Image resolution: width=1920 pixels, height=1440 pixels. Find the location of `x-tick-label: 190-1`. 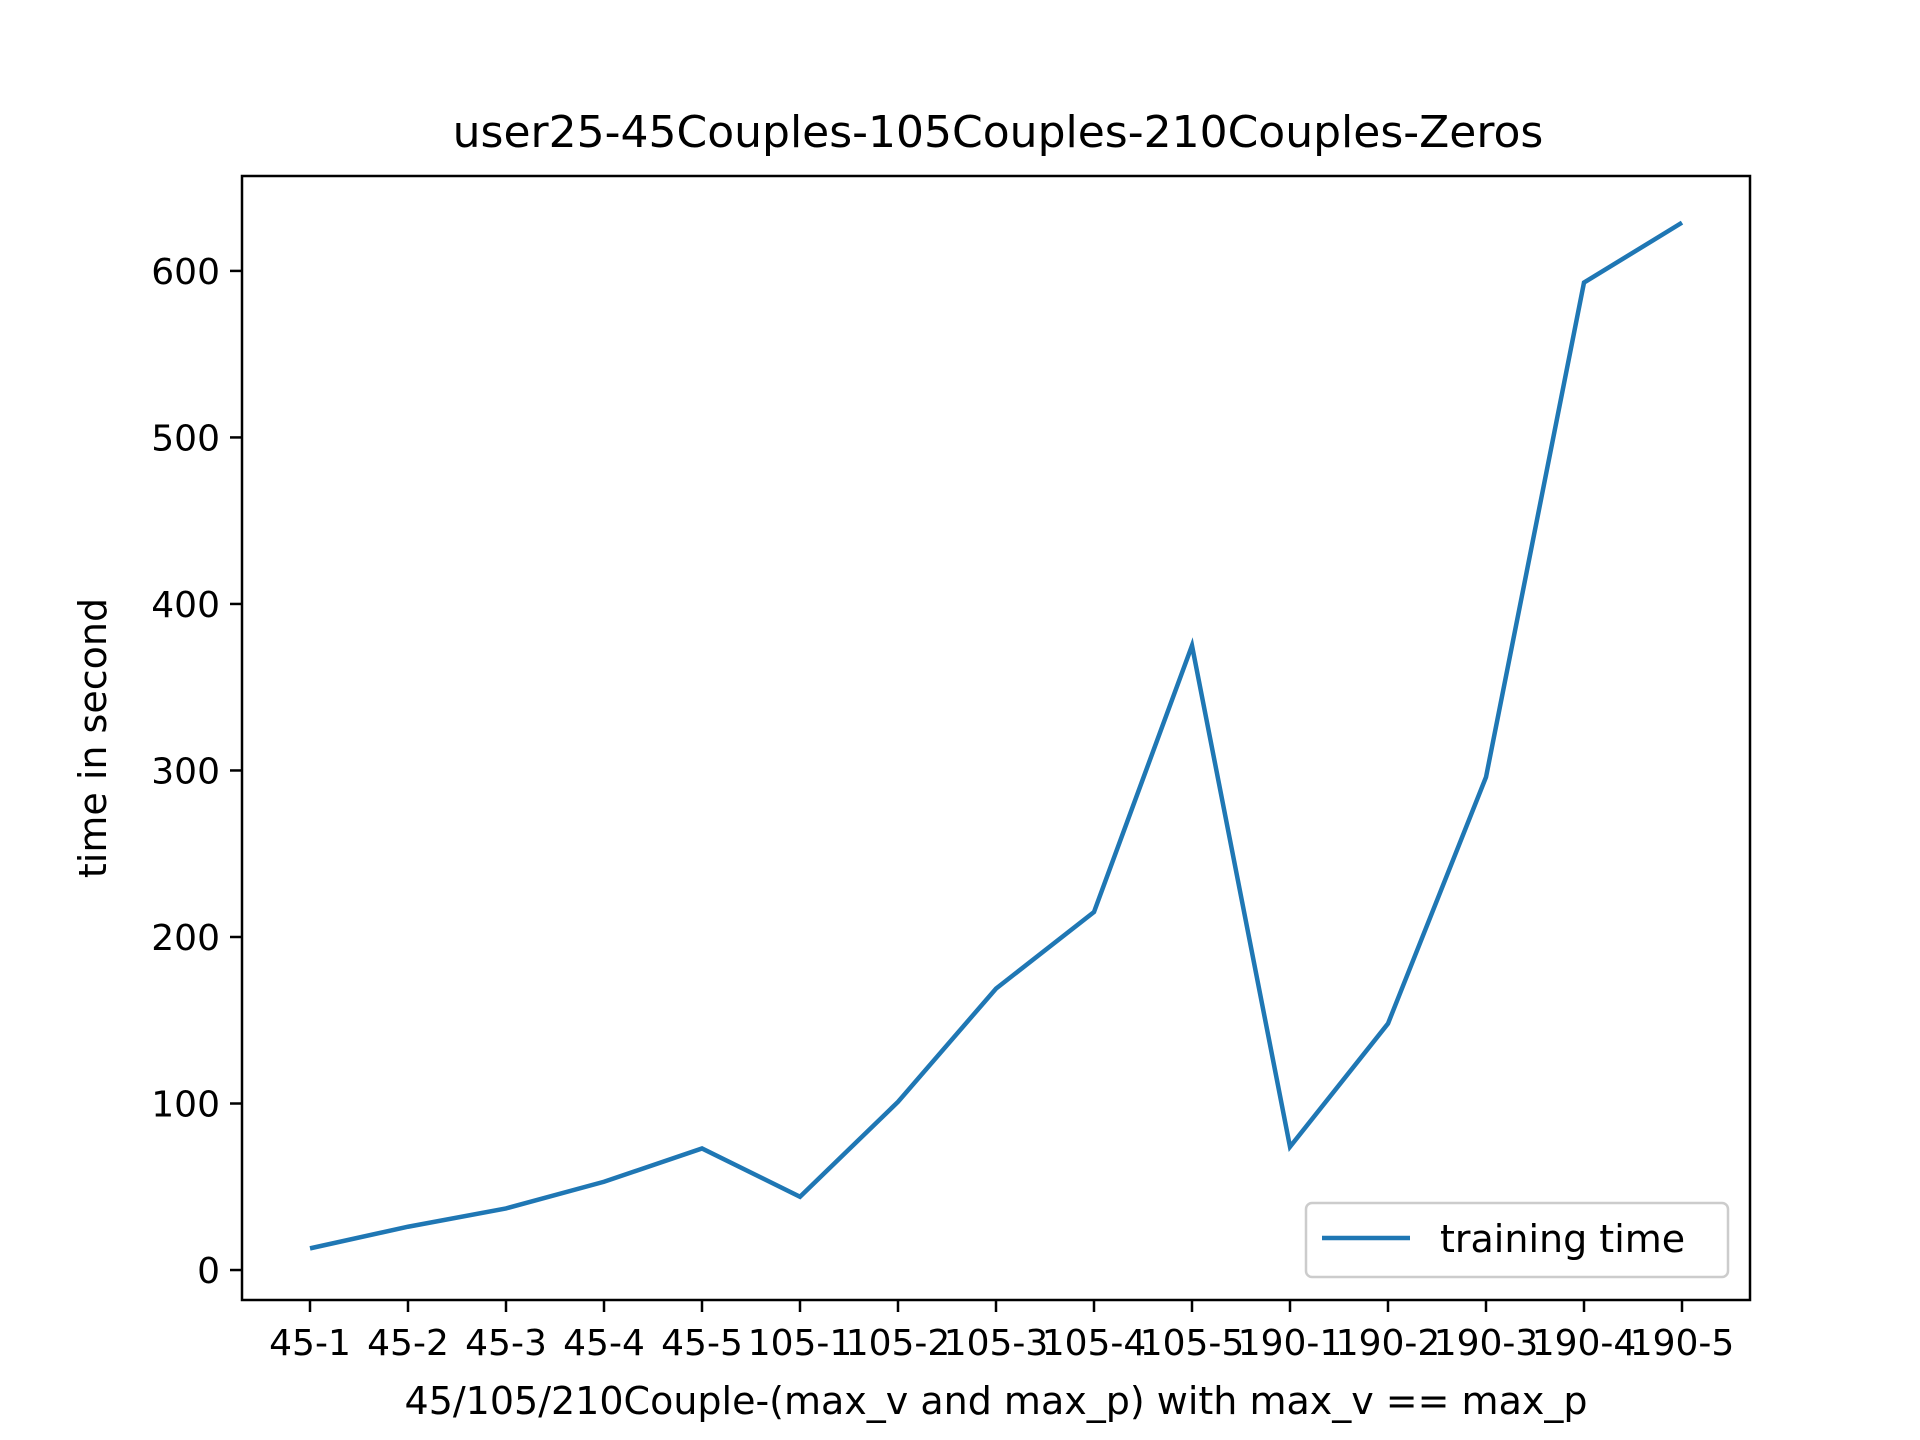

x-tick-label: 190-1 is located at coordinates (1290, 1343).